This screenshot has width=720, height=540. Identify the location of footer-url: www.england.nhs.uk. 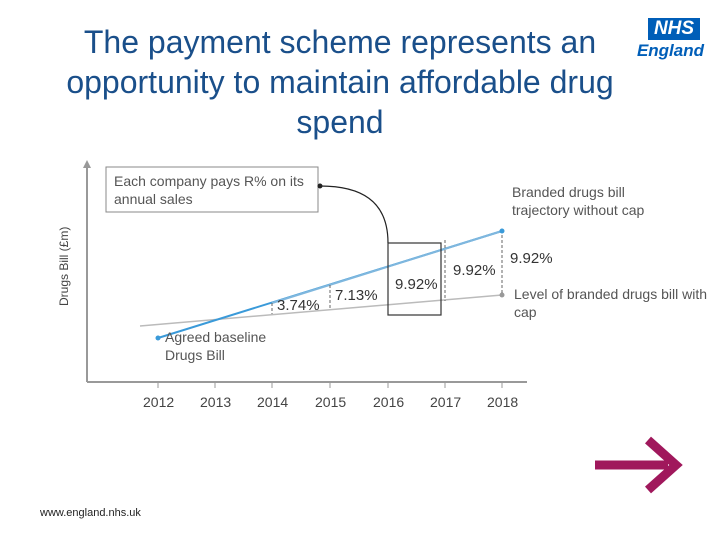
(90, 513).